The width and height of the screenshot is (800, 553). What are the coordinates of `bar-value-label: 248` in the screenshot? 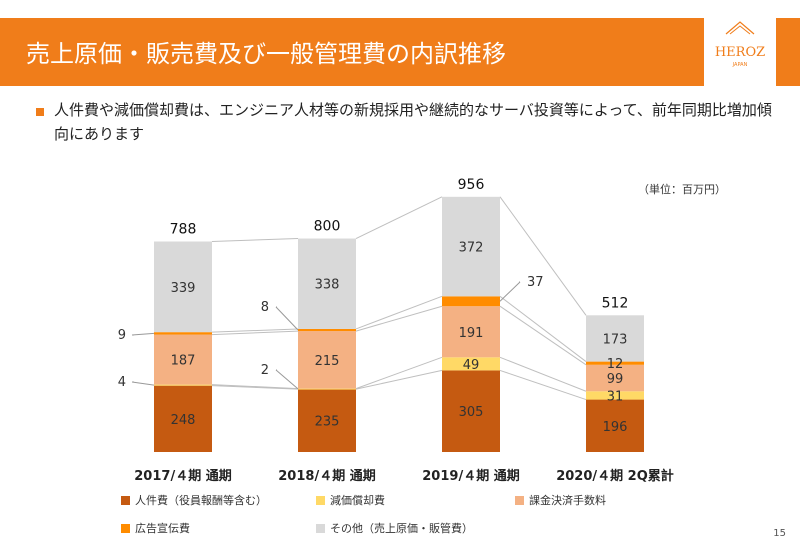 It's located at (183, 420).